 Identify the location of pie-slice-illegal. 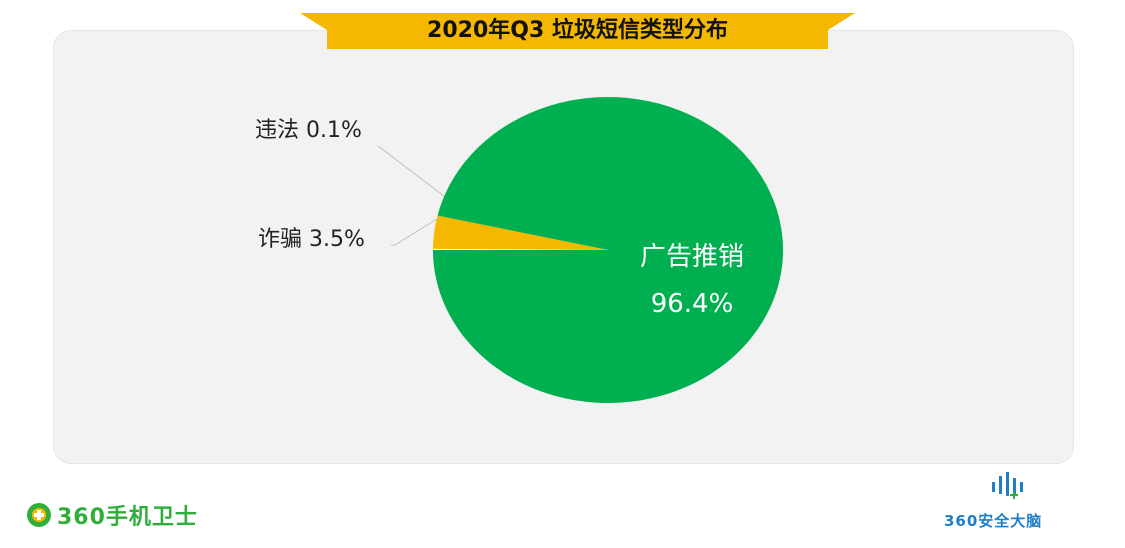
(520, 249).